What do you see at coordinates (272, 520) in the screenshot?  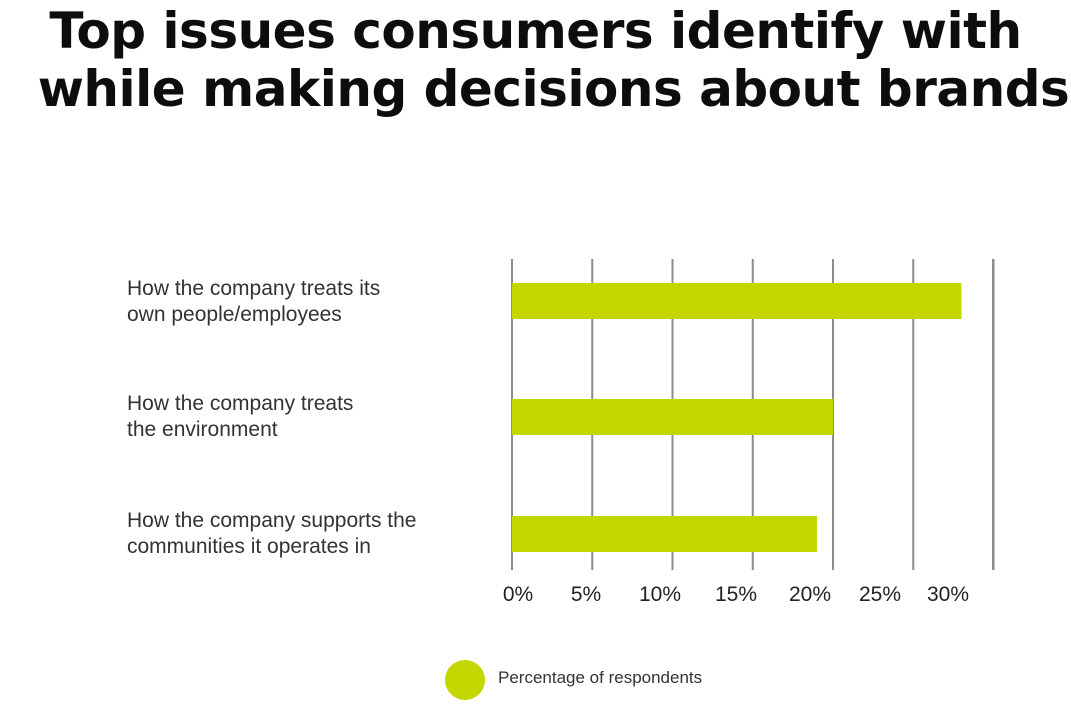 I see `category-label-line: How the company supports the` at bounding box center [272, 520].